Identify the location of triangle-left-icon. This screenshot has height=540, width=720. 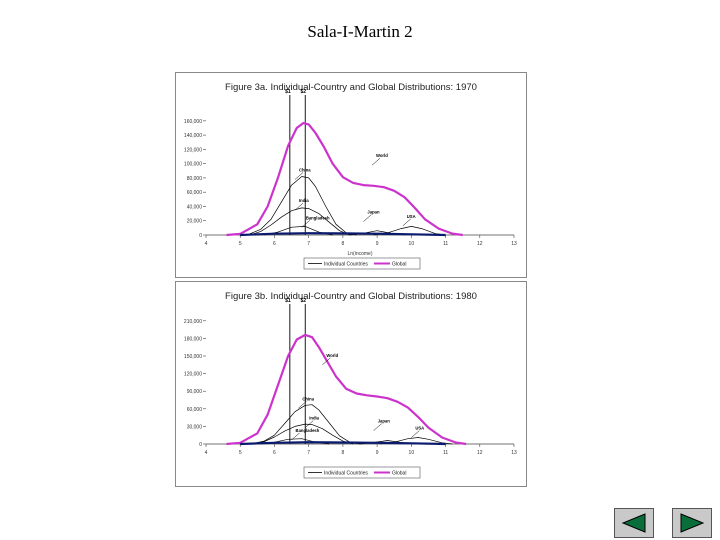
(633, 523).